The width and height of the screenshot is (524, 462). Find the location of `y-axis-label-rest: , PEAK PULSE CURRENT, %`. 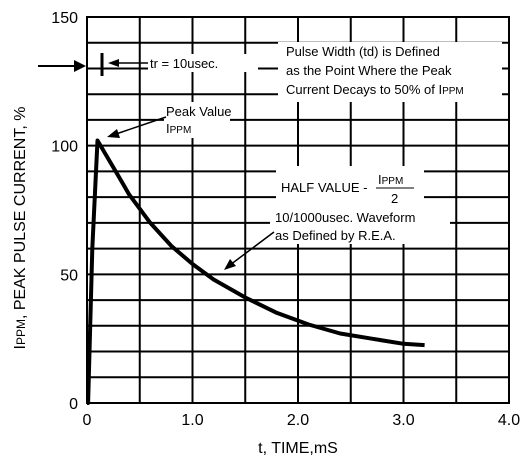

y-axis-label-rest: , PEAK PULSE CURRENT, % is located at coordinates (20, 213).